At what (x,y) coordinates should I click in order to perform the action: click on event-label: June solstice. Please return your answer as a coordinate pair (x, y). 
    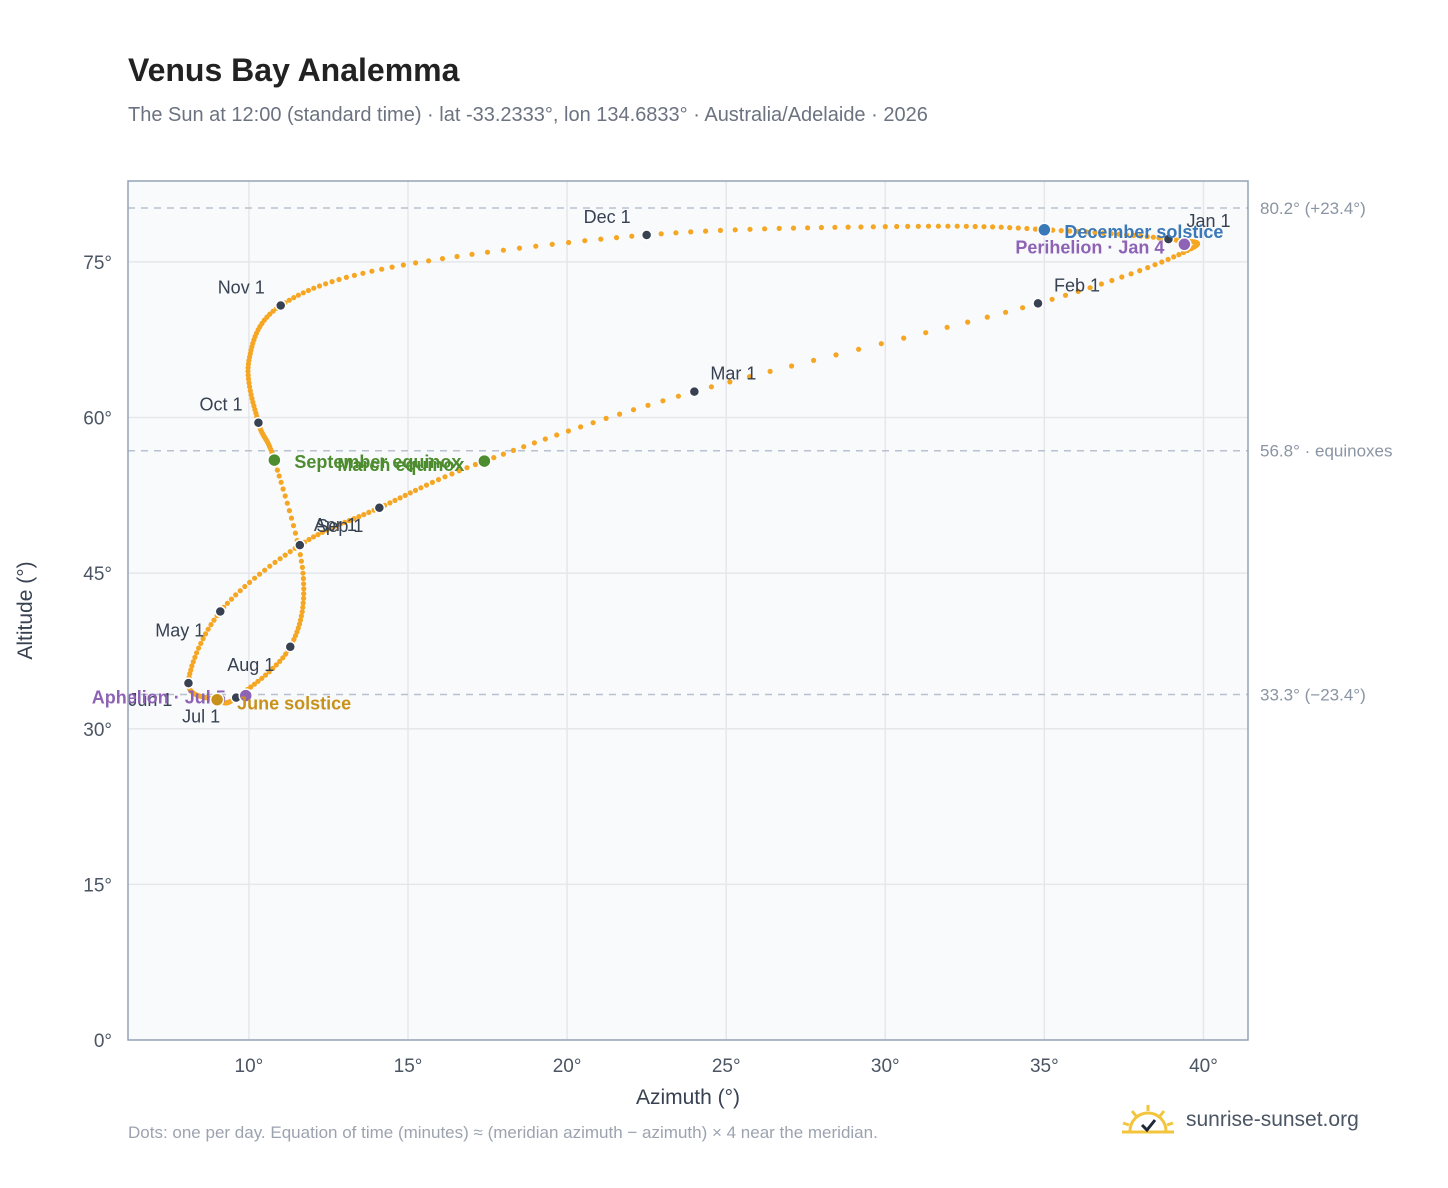
    Looking at the image, I should click on (294, 704).